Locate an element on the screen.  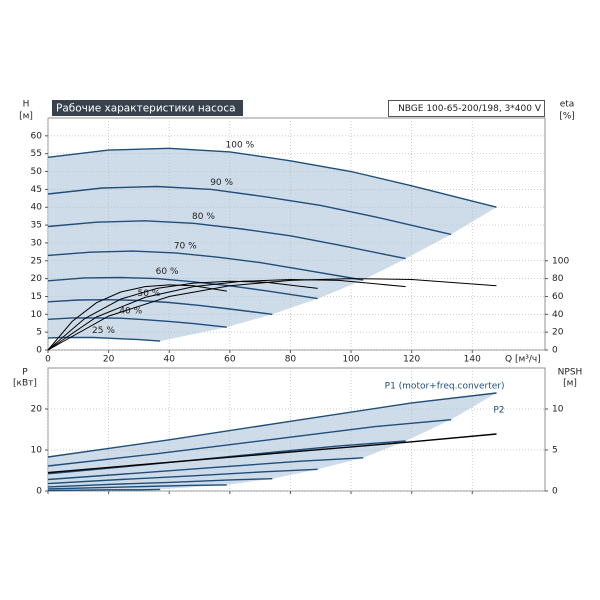
x-tick-label: 140 is located at coordinates (472, 360).